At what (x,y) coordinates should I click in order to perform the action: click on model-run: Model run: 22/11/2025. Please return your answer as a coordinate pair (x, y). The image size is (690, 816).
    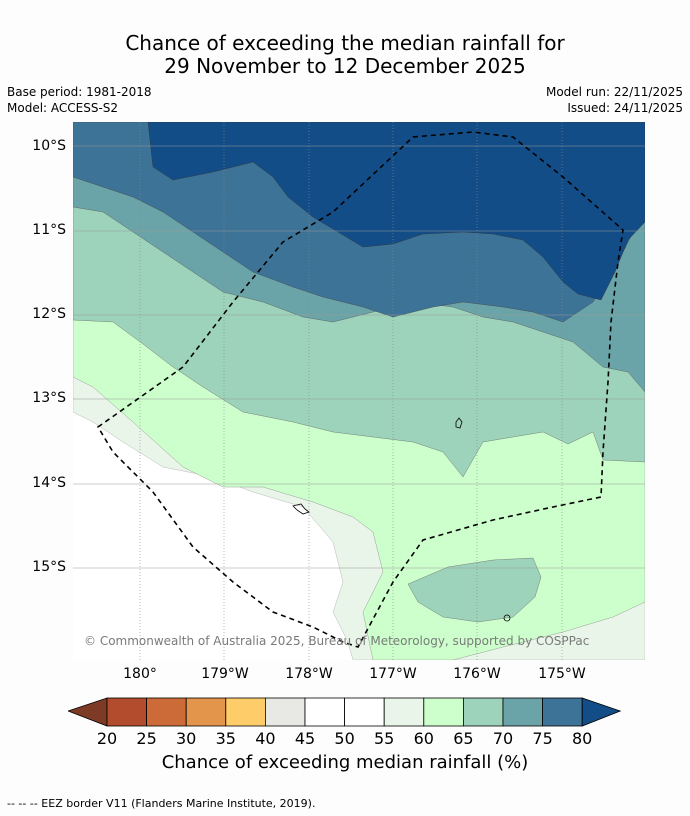
    Looking at the image, I should click on (614, 92).